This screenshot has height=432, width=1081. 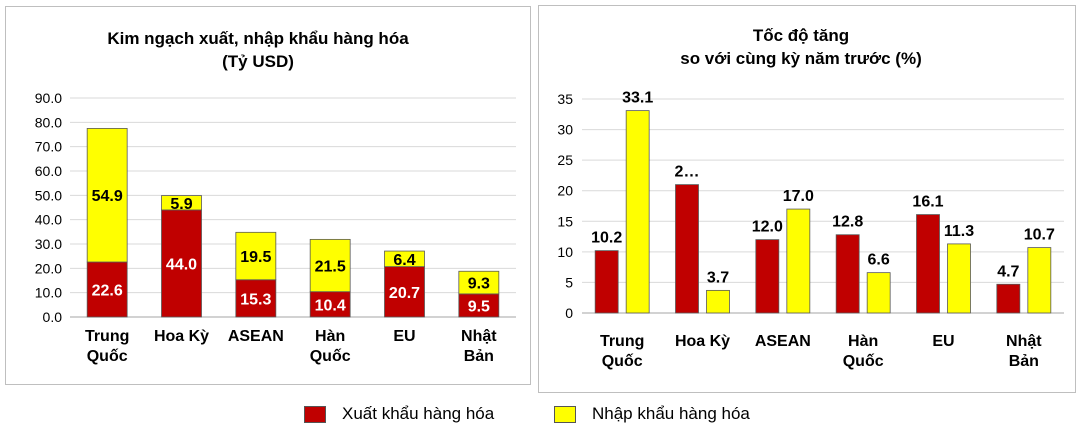 What do you see at coordinates (107, 336) in the screenshot?
I see `chart-0-category-label: Trung` at bounding box center [107, 336].